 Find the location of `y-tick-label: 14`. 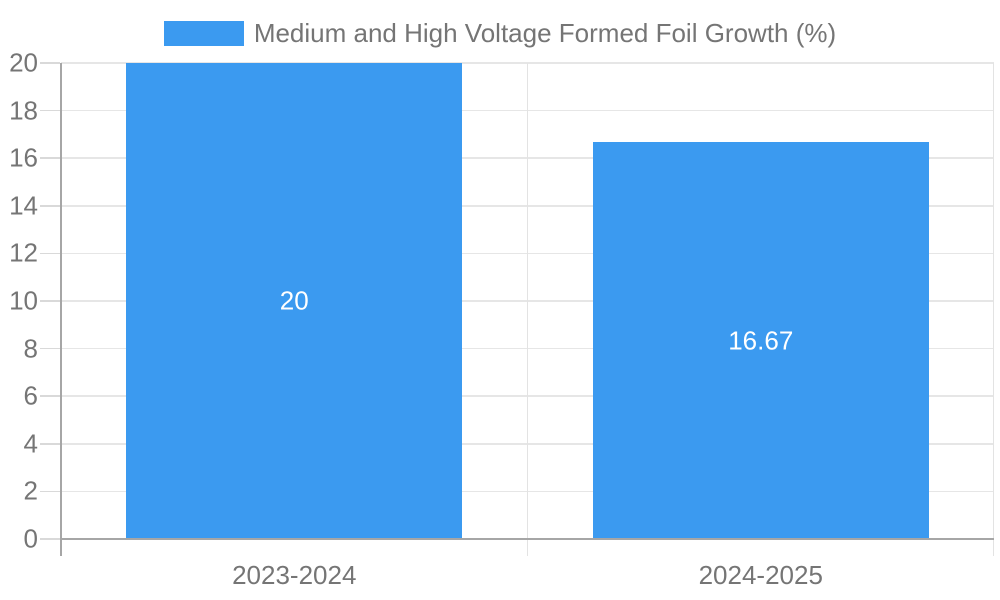

y-tick-label: 14 is located at coordinates (23, 205).